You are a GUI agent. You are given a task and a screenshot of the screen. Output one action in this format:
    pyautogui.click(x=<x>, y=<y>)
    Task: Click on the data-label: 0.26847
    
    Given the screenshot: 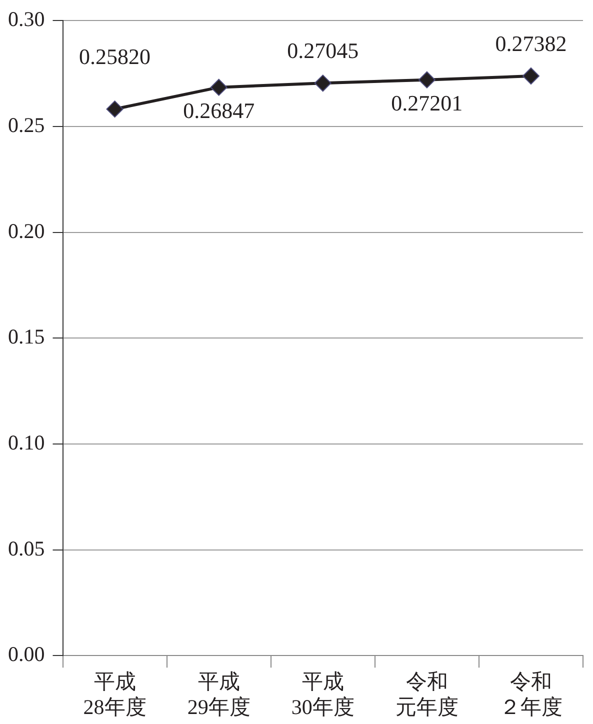 What is the action you would take?
    pyautogui.click(x=219, y=111)
    